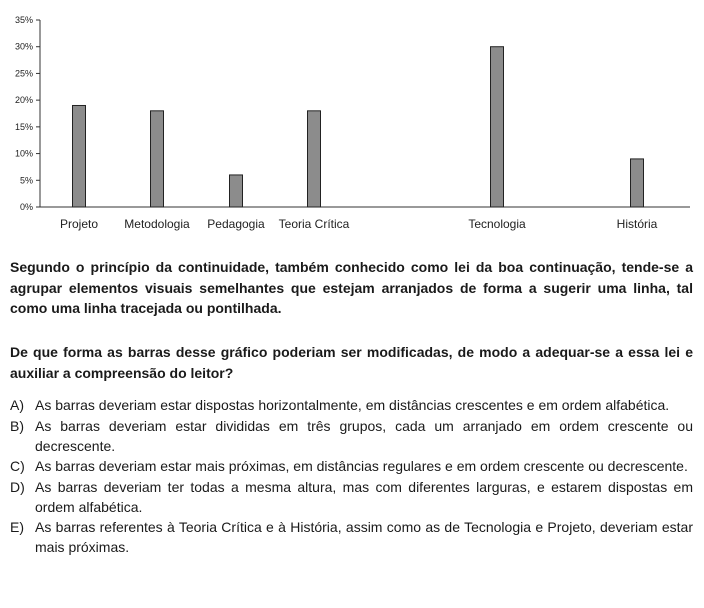 Image resolution: width=704 pixels, height=608 pixels. Describe the element at coordinates (236, 224) in the screenshot. I see `x-tick-label: Pedagogia` at that location.